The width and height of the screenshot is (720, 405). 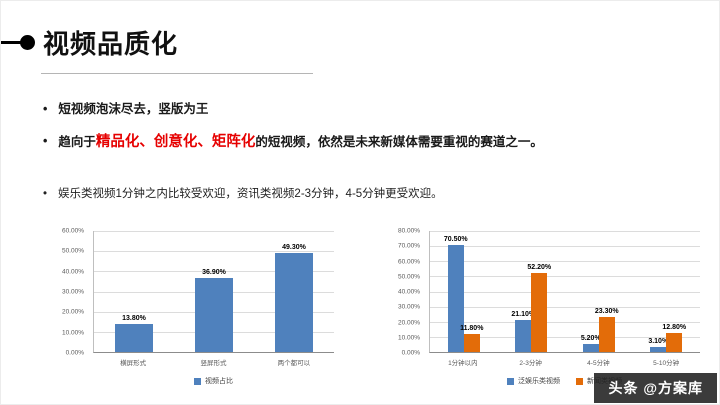 I want to click on bar-series-1: 3.10%, so click(x=658, y=345).